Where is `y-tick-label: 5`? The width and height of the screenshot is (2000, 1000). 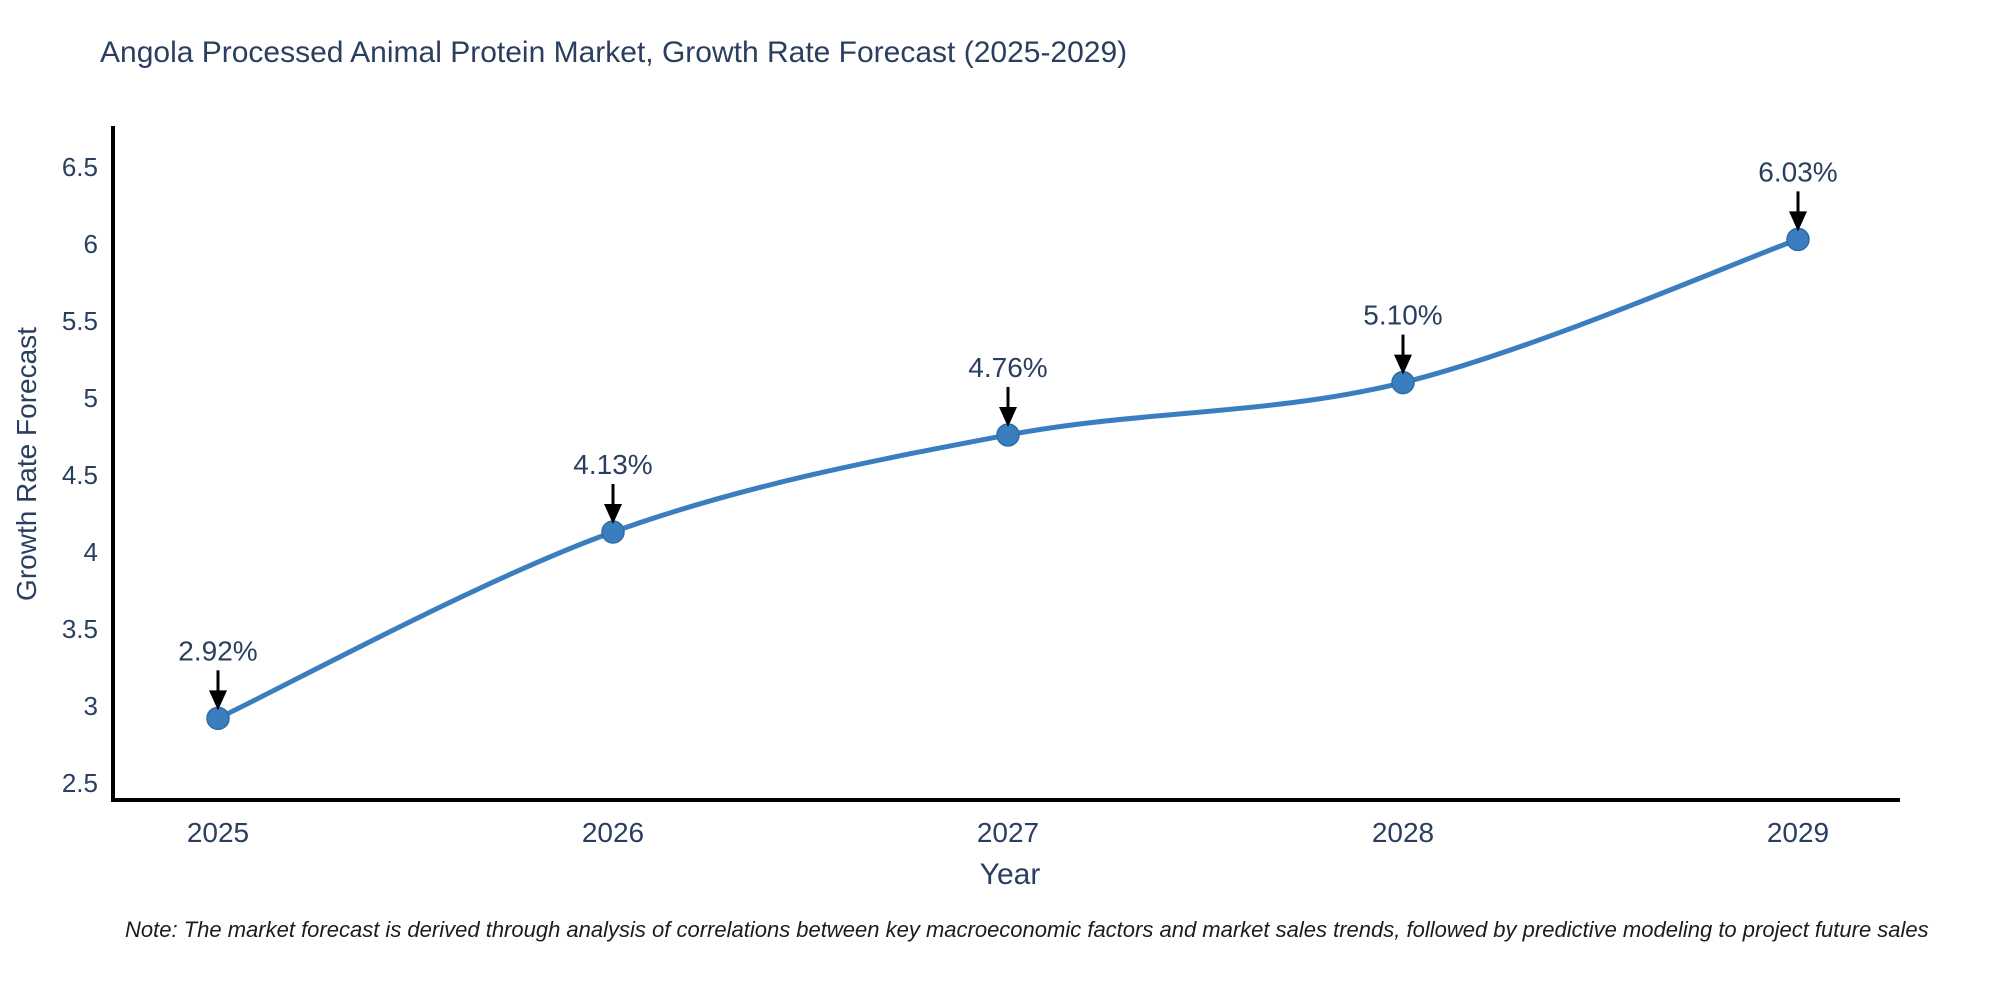 y-tick-label: 5 is located at coordinates (91, 398).